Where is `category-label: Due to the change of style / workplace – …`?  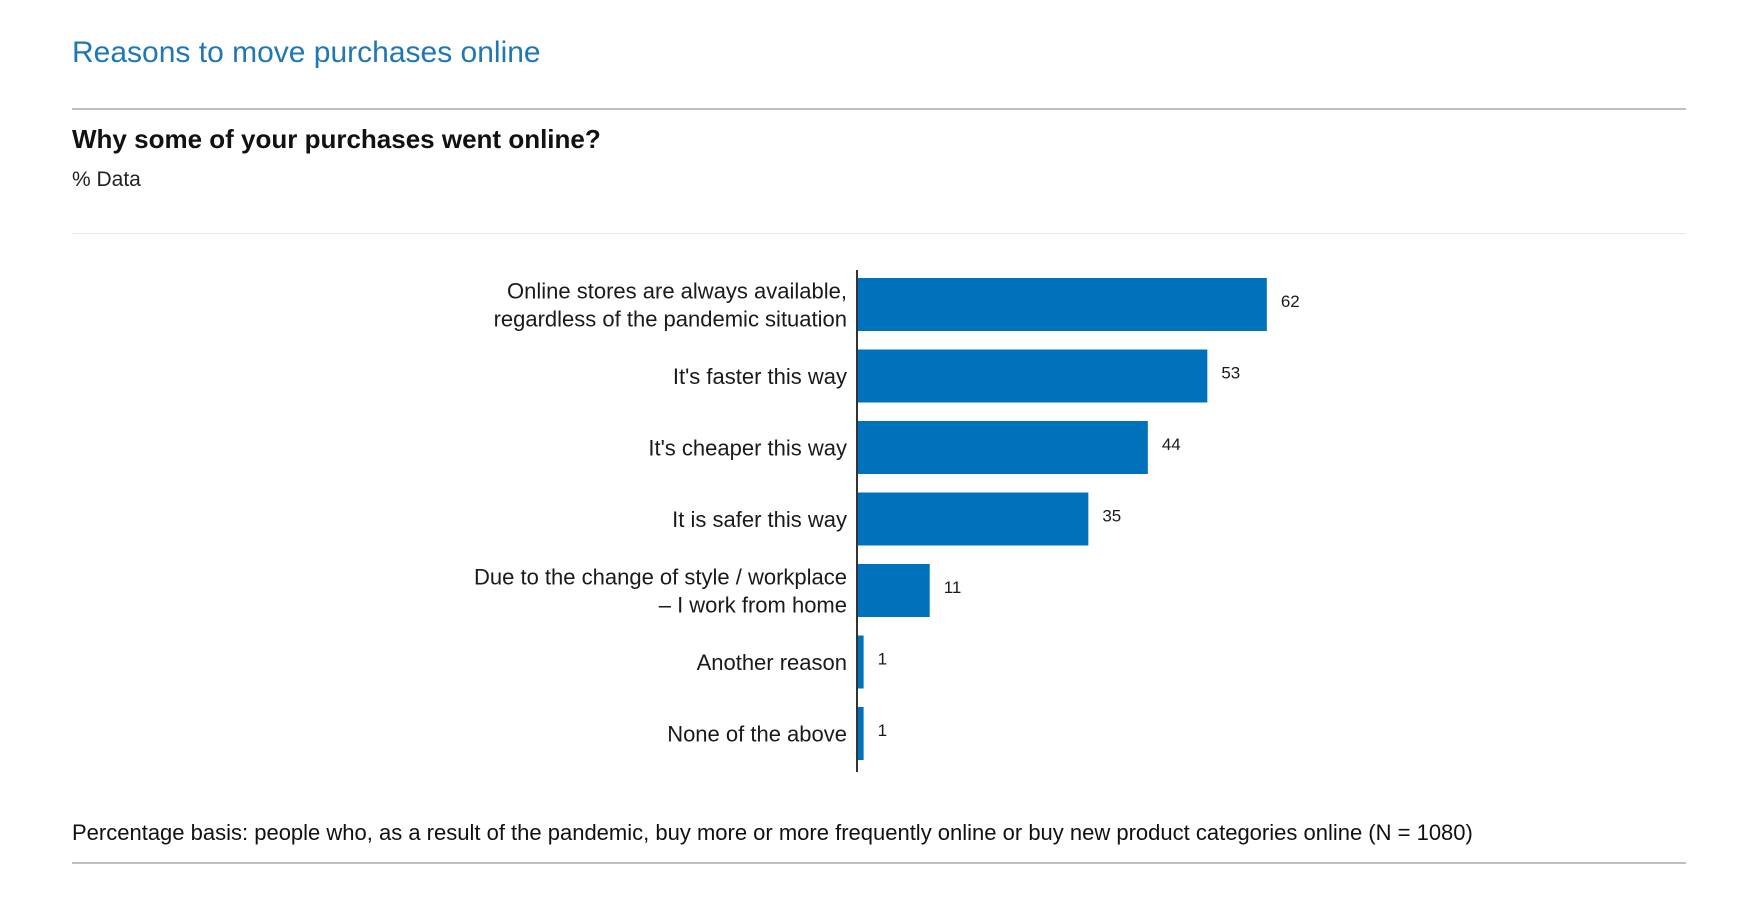 category-label: Due to the change of style / workplace – … is located at coordinates (660, 591).